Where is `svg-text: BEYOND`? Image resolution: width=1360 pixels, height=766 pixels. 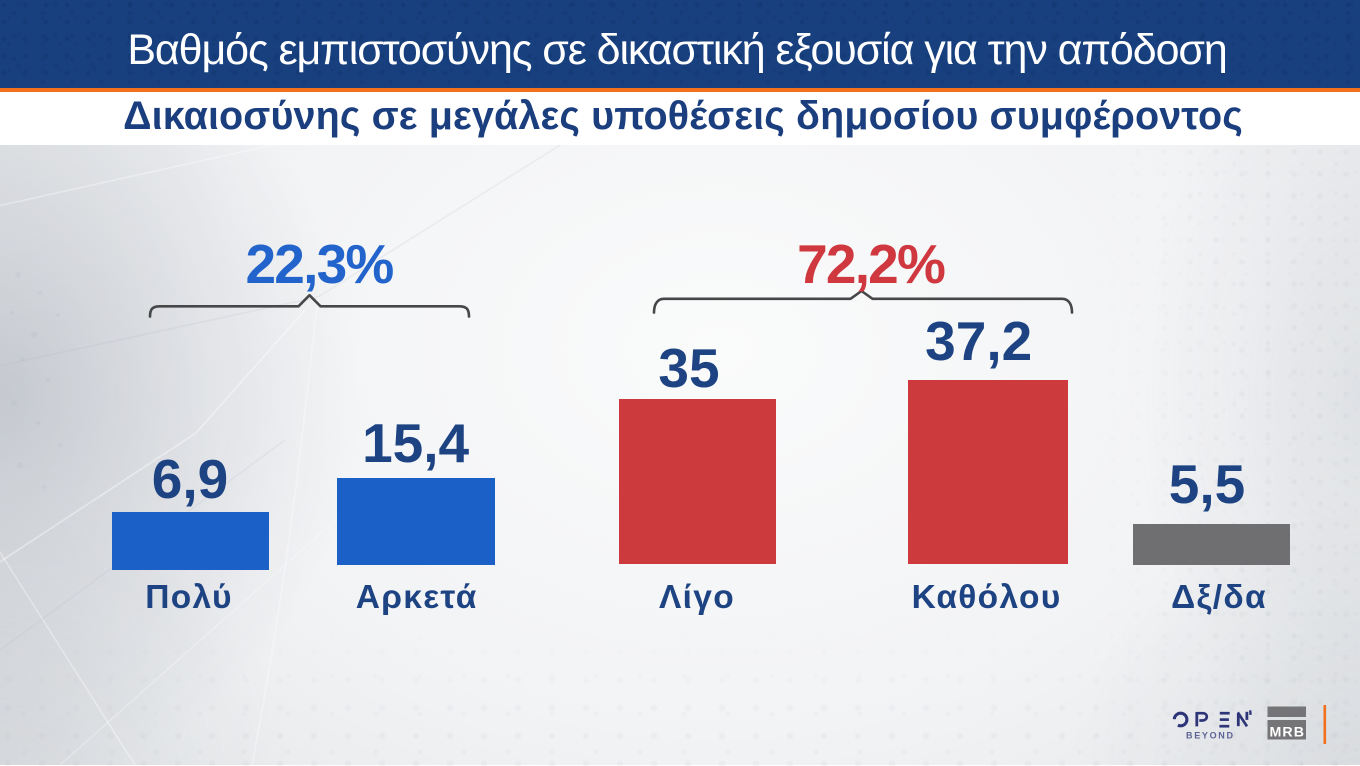 svg-text: BEYOND is located at coordinates (1210, 735).